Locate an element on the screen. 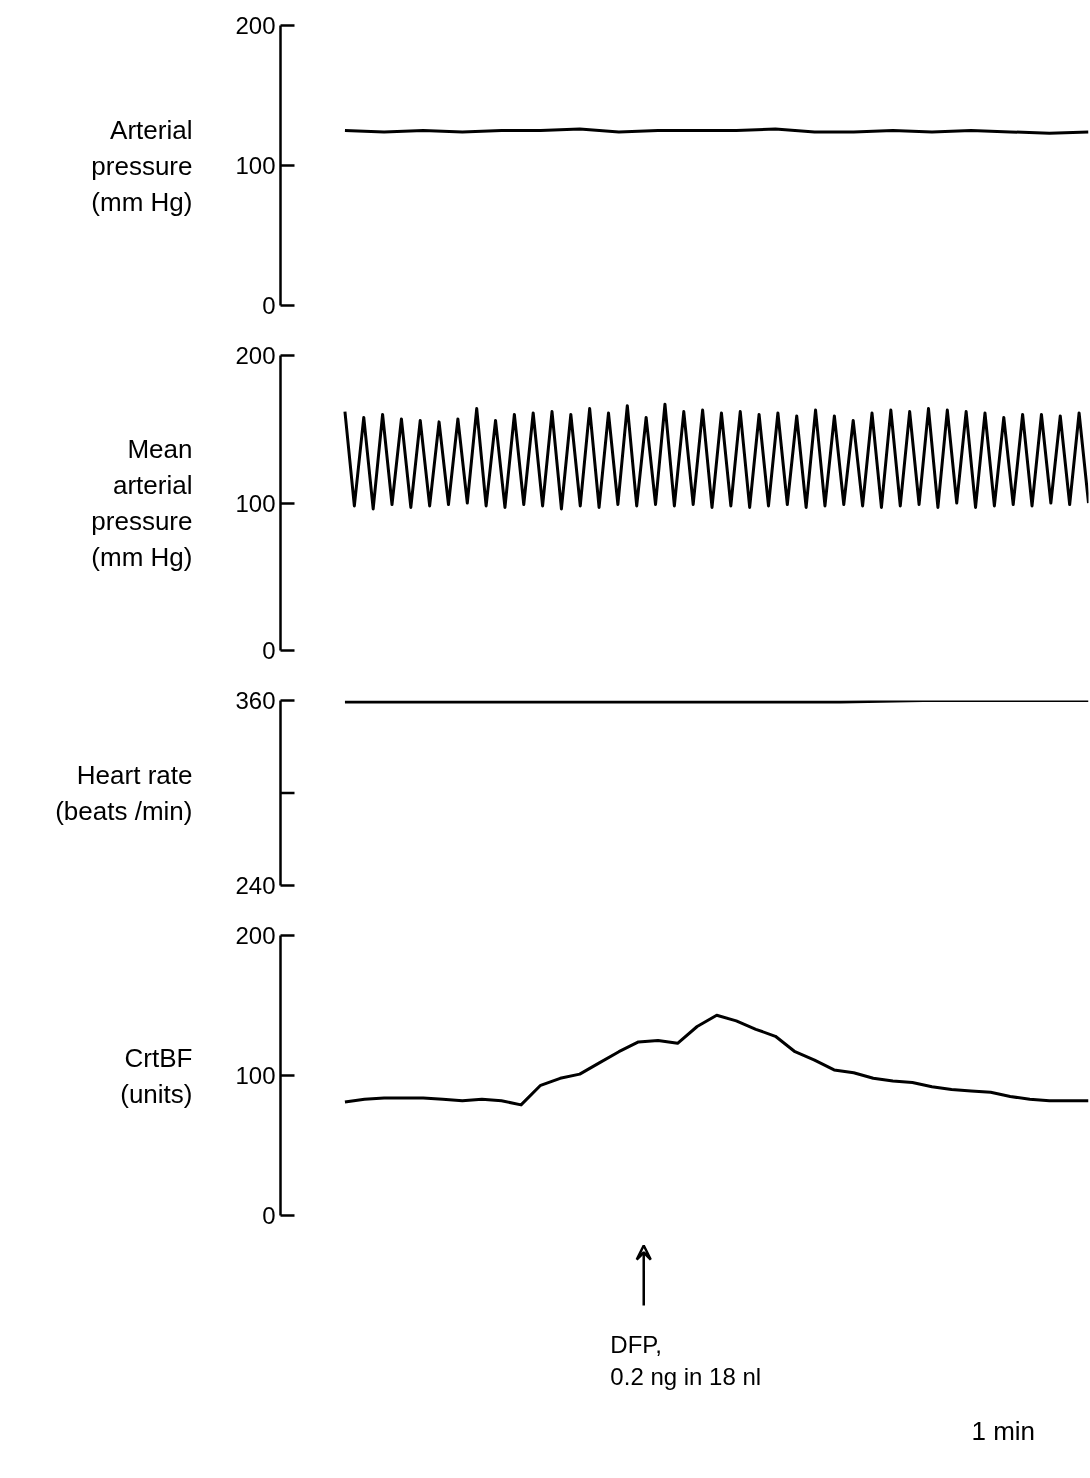 Image resolution: width=1090 pixels, height=1478 pixels. y-axis-title: Heart rate (beats /min) is located at coordinates (124, 793).